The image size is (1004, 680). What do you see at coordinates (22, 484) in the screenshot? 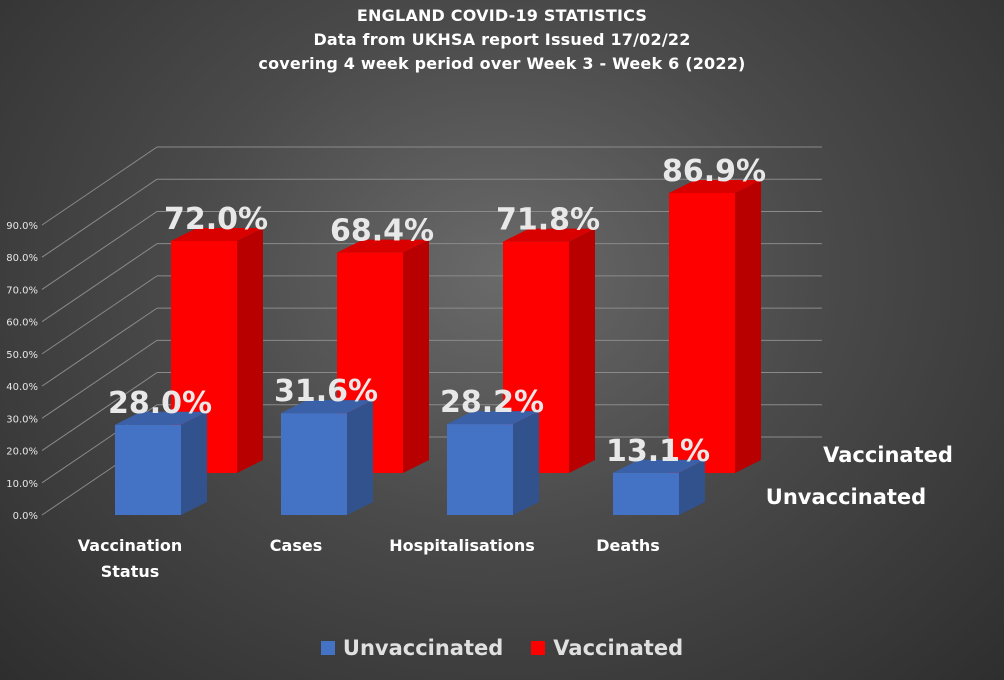
I see `y-tick-label: 10.0%` at bounding box center [22, 484].